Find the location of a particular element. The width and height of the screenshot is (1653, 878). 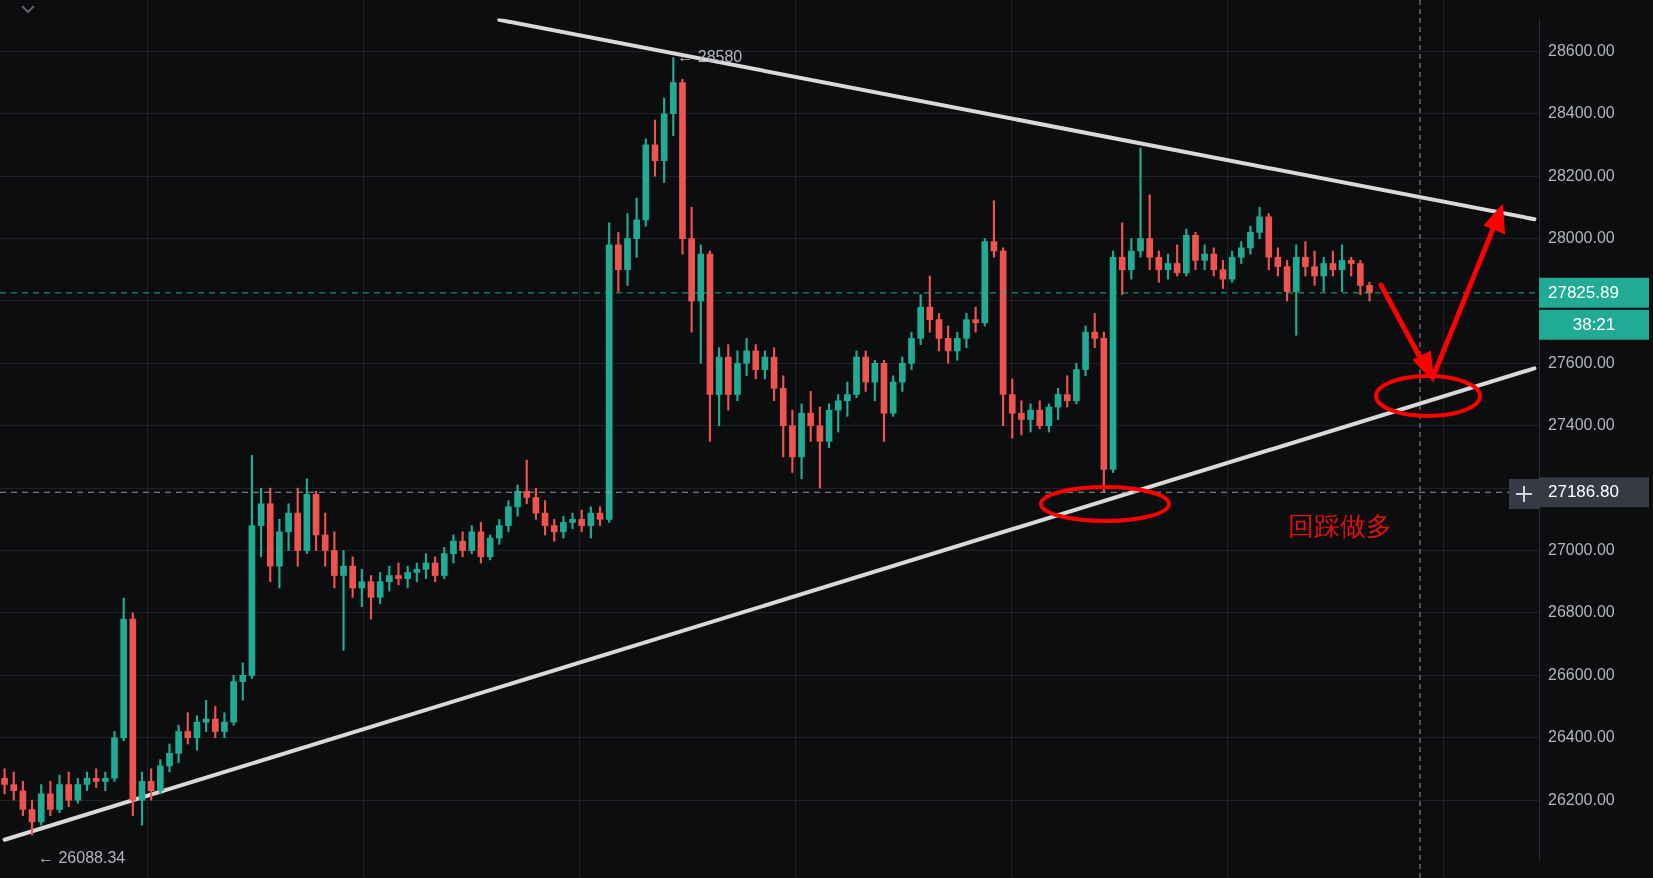

y-tick-label: 27000.00 is located at coordinates (1581, 549).